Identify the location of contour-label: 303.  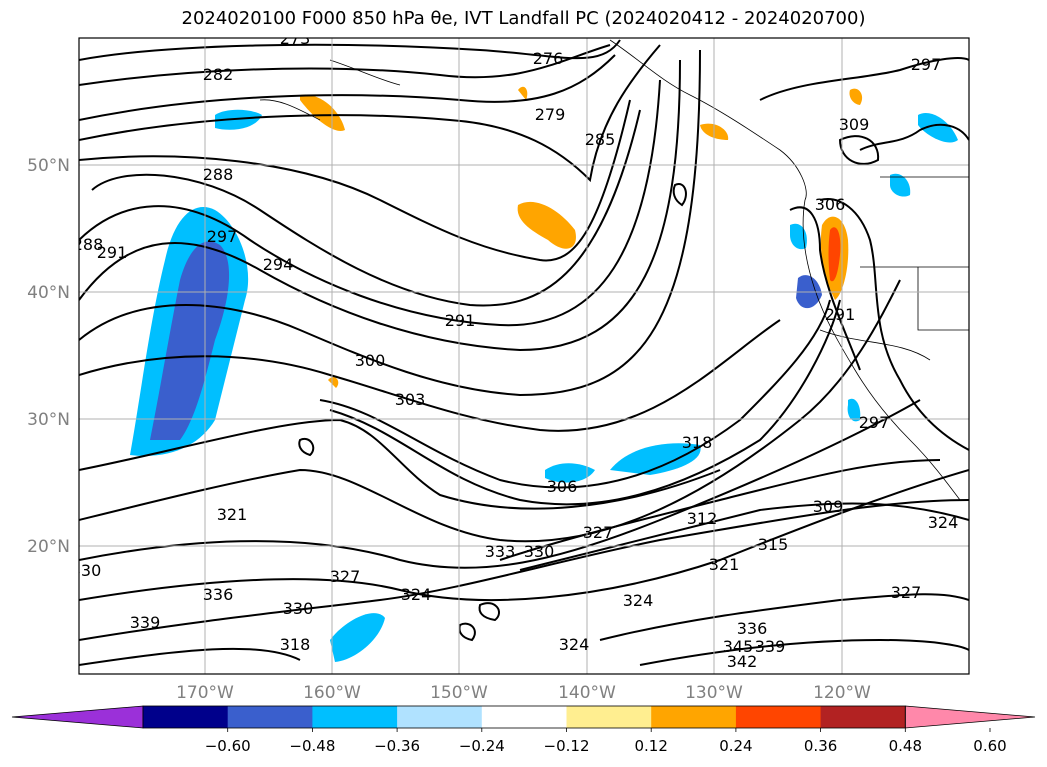
(410, 399).